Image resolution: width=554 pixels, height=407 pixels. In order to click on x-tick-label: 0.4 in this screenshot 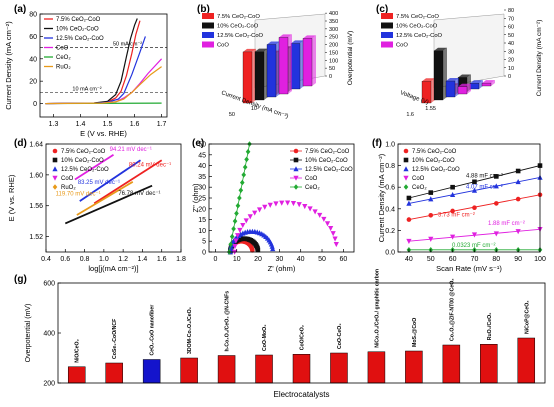, I will do `click(46, 259)`.